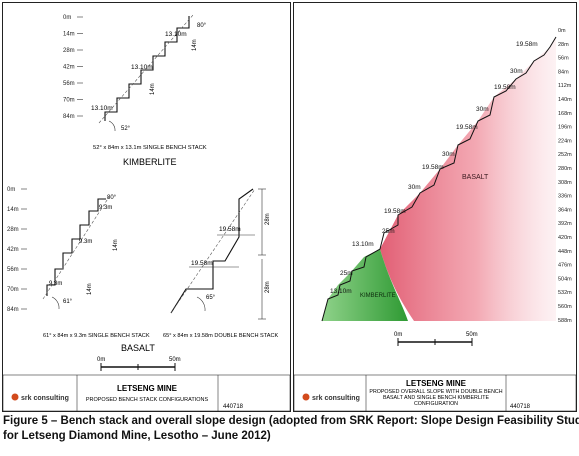  I want to click on srk-logo: srk consulting, so click(40, 397).